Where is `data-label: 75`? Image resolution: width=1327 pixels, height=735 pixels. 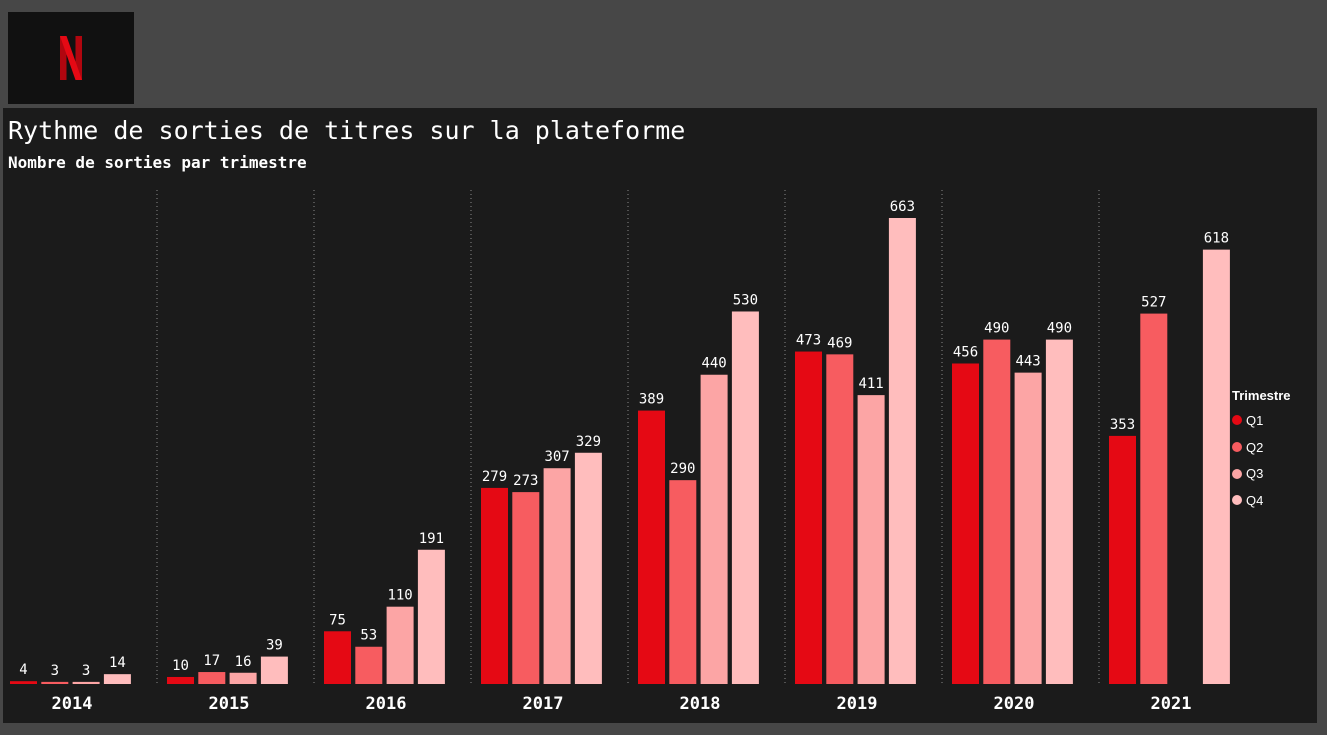 data-label: 75 is located at coordinates (337, 620).